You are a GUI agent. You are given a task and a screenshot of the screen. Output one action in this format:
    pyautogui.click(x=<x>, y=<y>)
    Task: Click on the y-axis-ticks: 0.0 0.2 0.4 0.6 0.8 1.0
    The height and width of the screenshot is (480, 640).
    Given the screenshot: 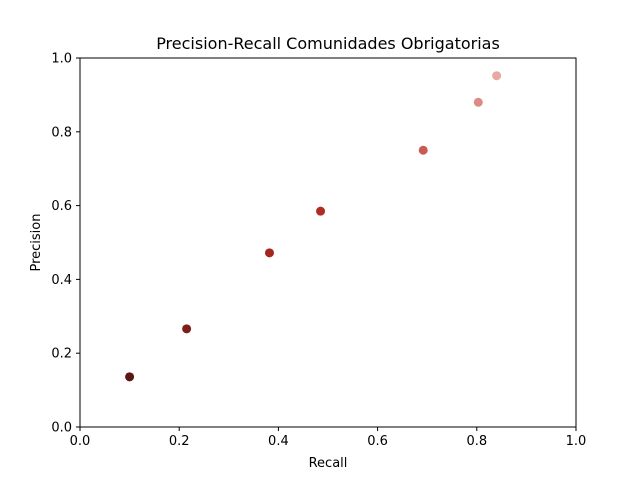 What is the action you would take?
    pyautogui.click(x=65, y=244)
    